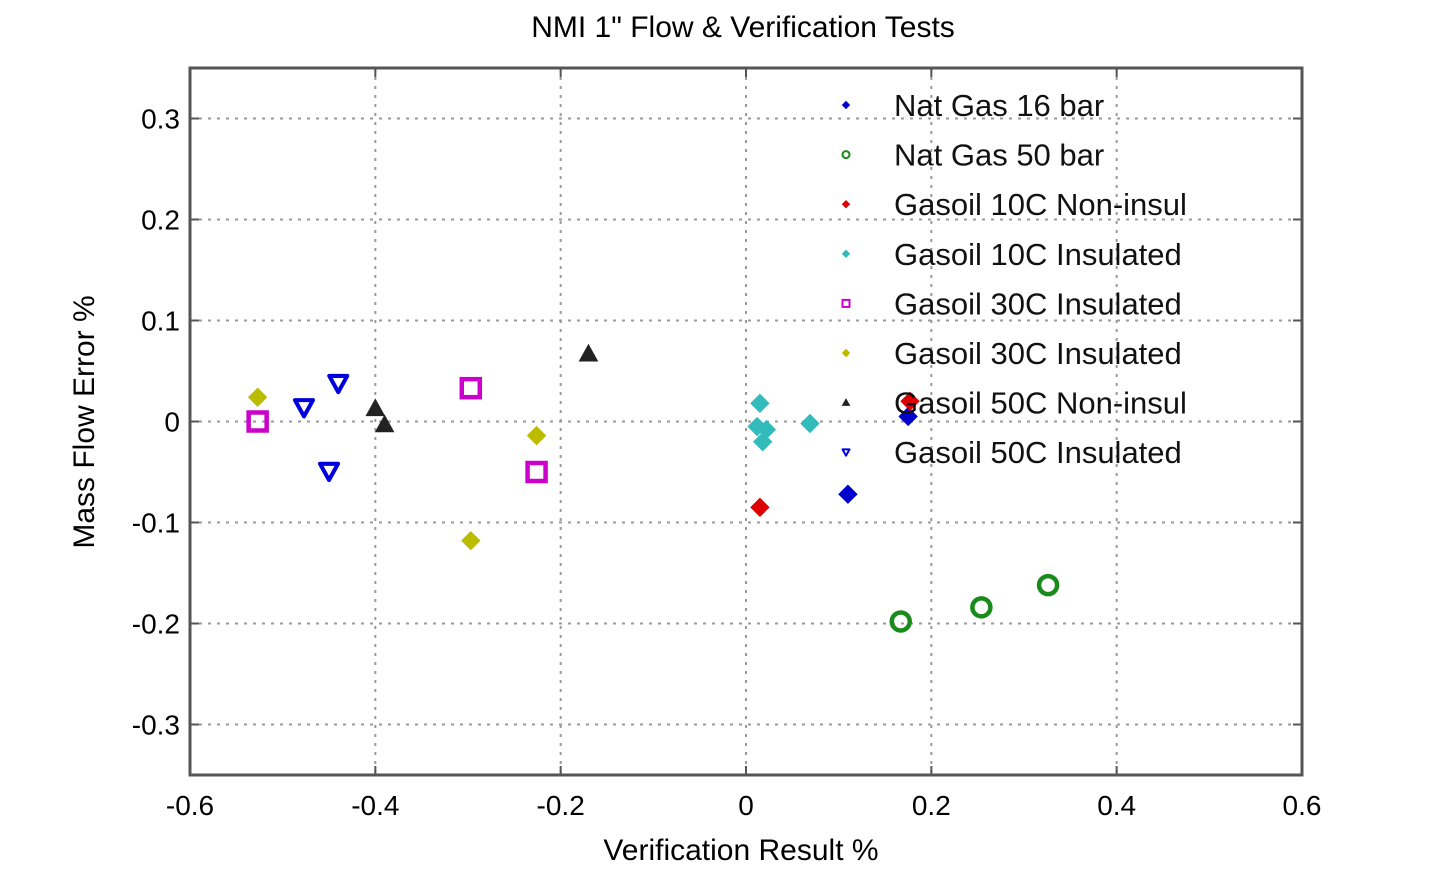 The width and height of the screenshot is (1440, 874). I want to click on legend-label: Nat Gas 16 bar, so click(999, 105).